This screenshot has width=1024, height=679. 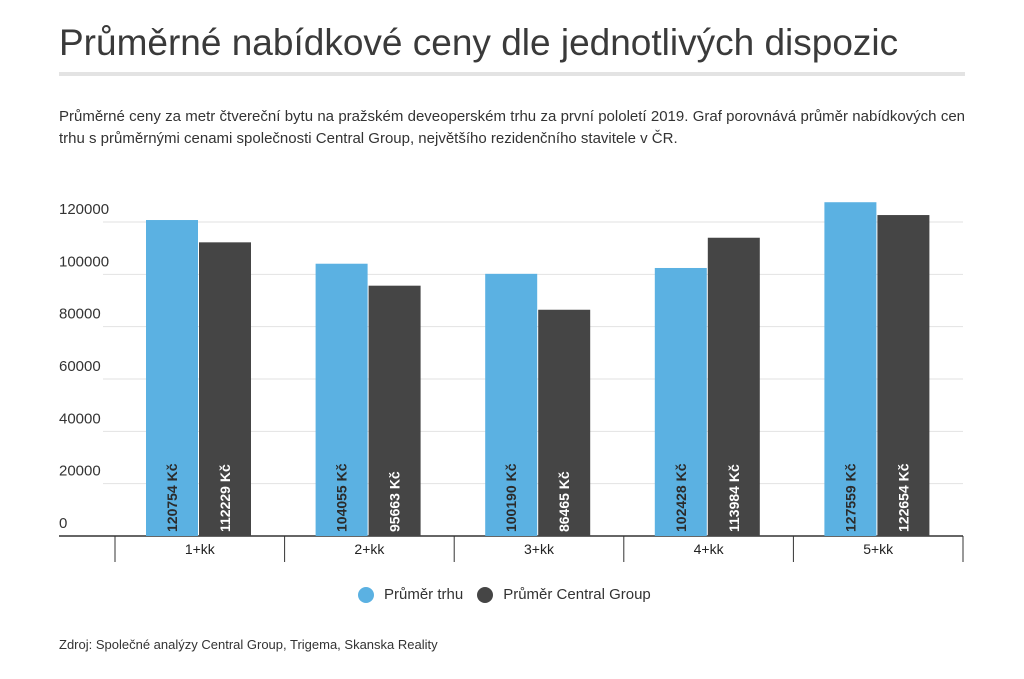 What do you see at coordinates (850, 369) in the screenshot?
I see `bar-market-5+kk` at bounding box center [850, 369].